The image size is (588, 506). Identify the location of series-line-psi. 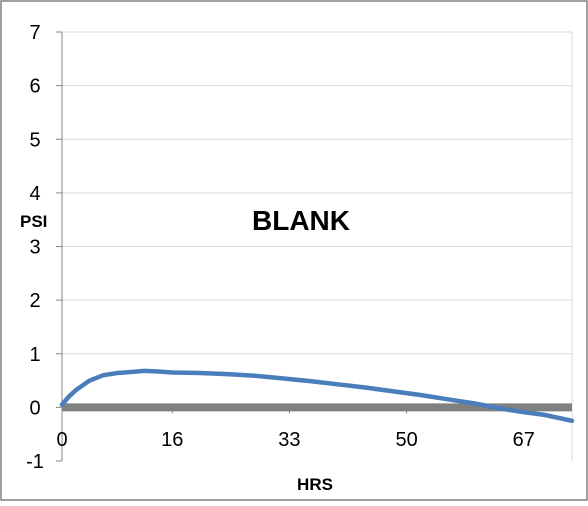
(317, 396).